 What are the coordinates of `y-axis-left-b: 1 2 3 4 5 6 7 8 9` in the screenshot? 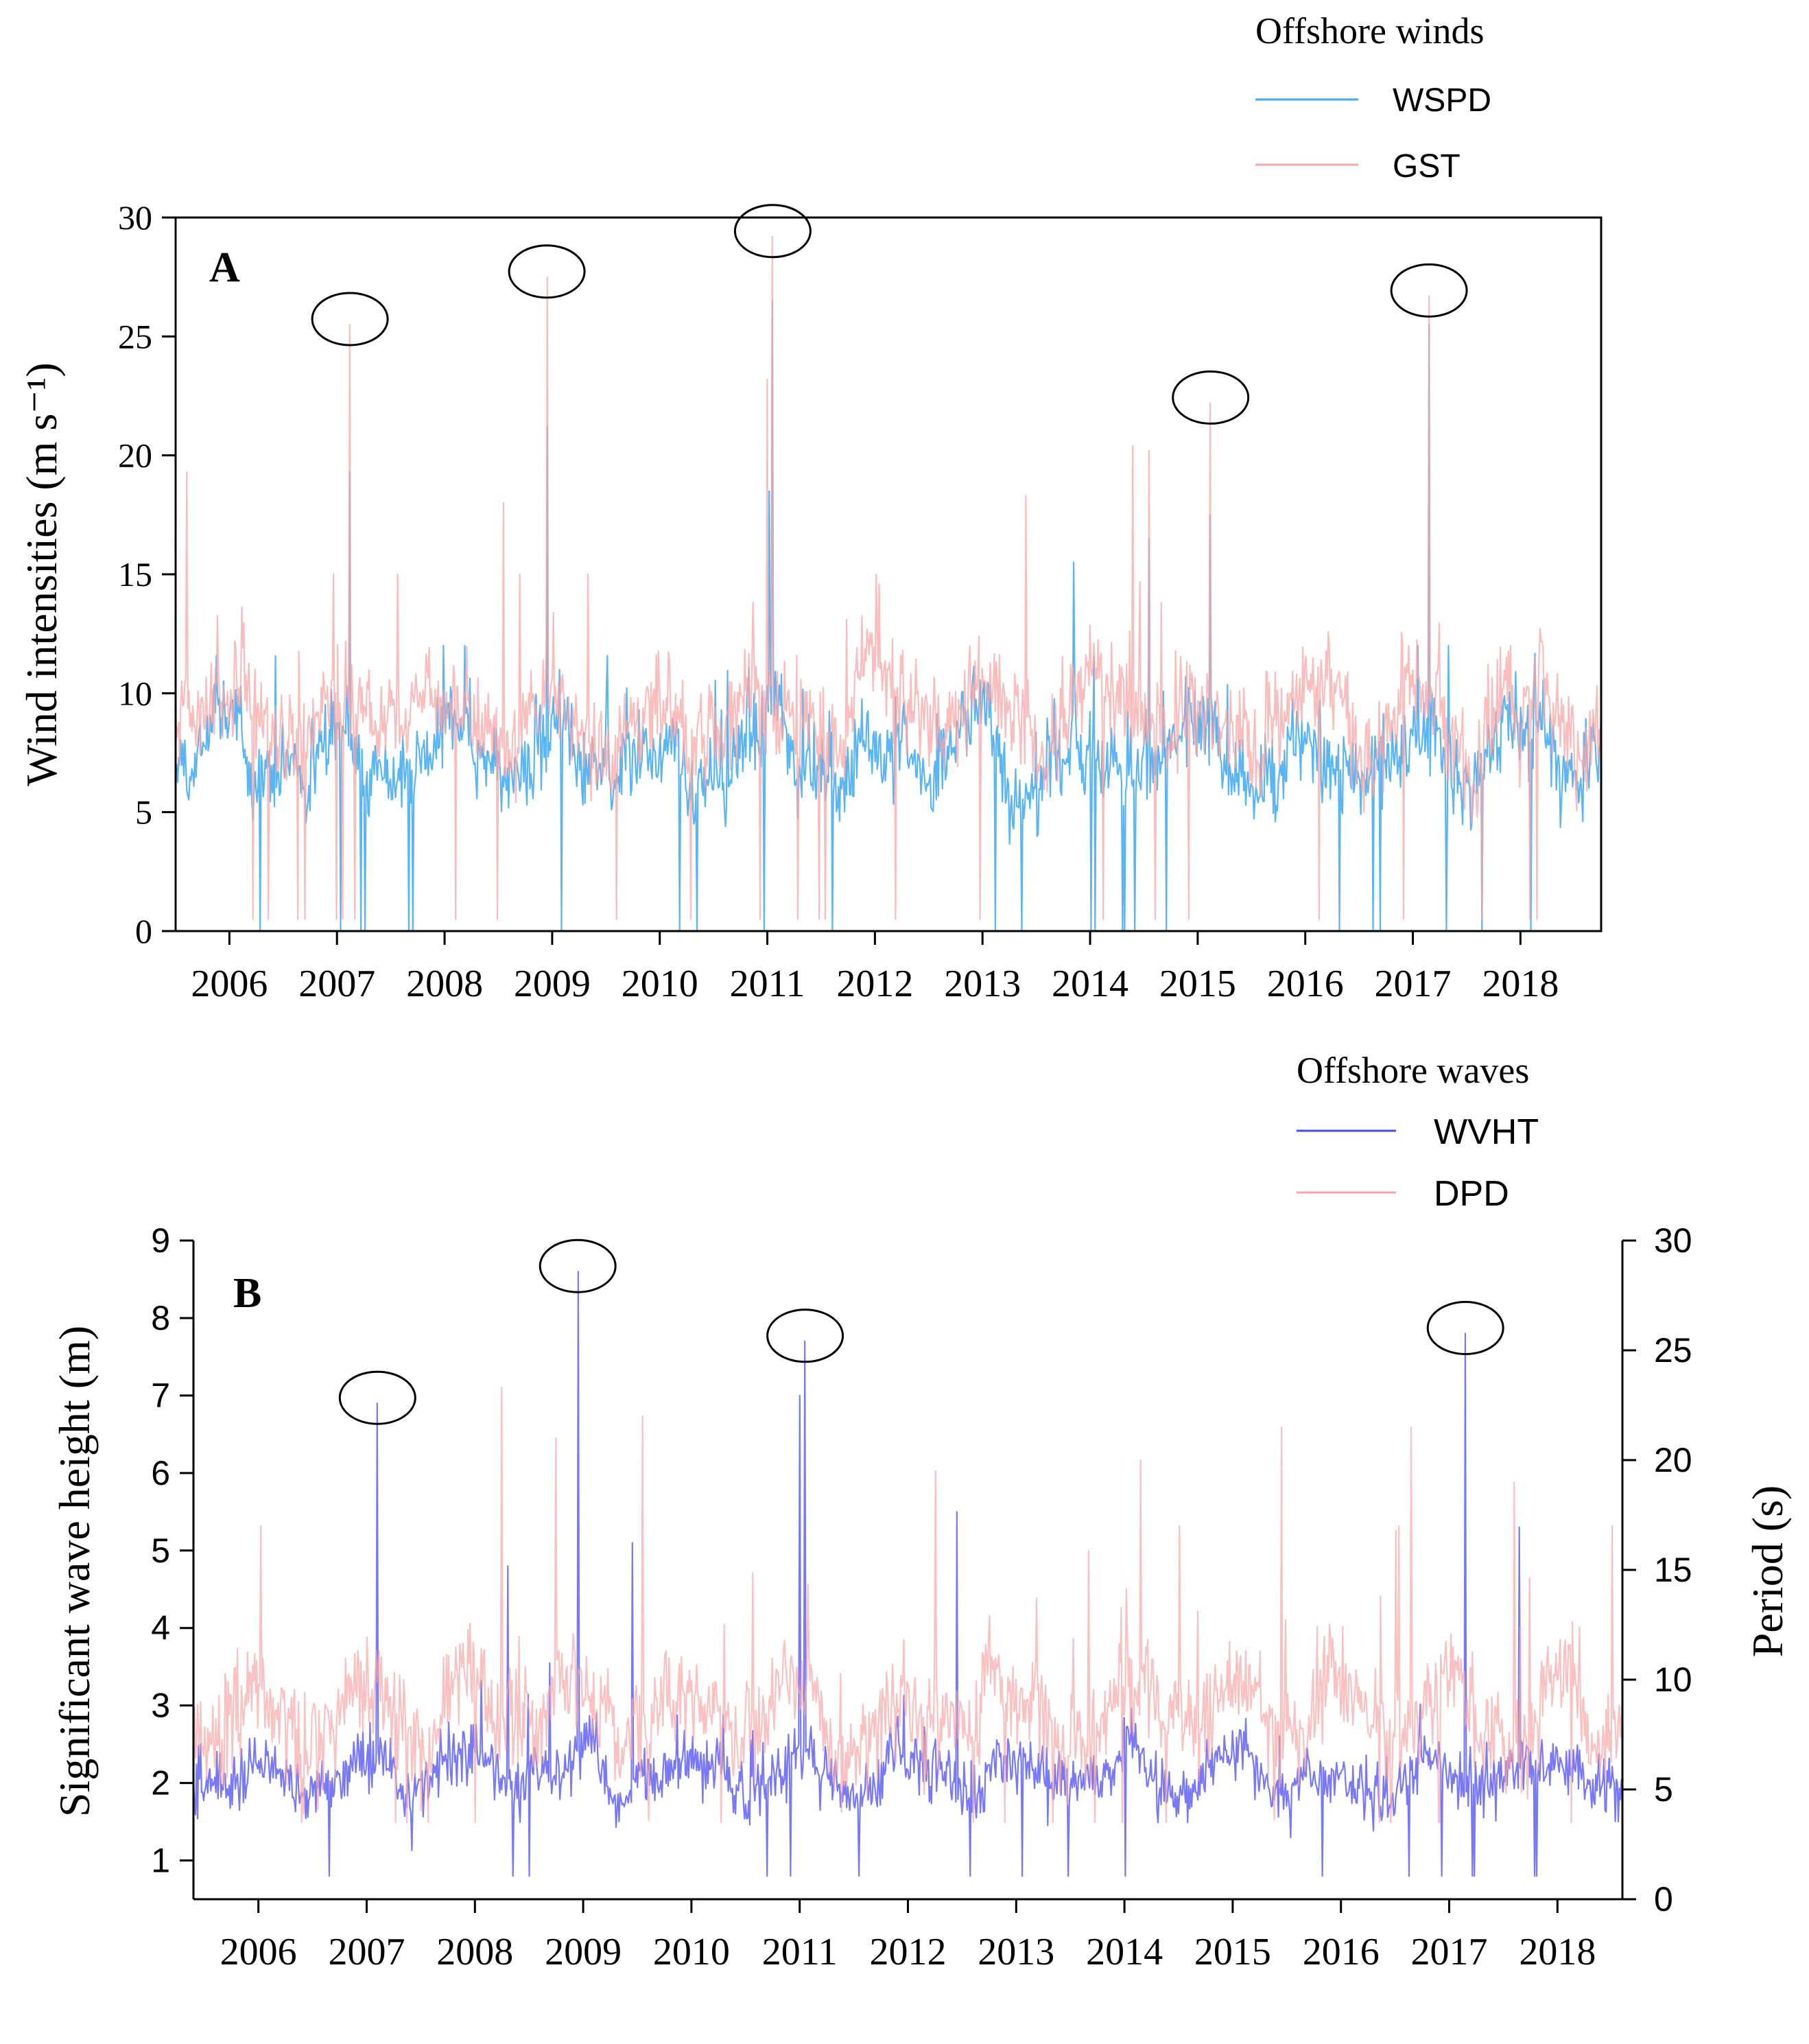 It's located at (172, 1551).